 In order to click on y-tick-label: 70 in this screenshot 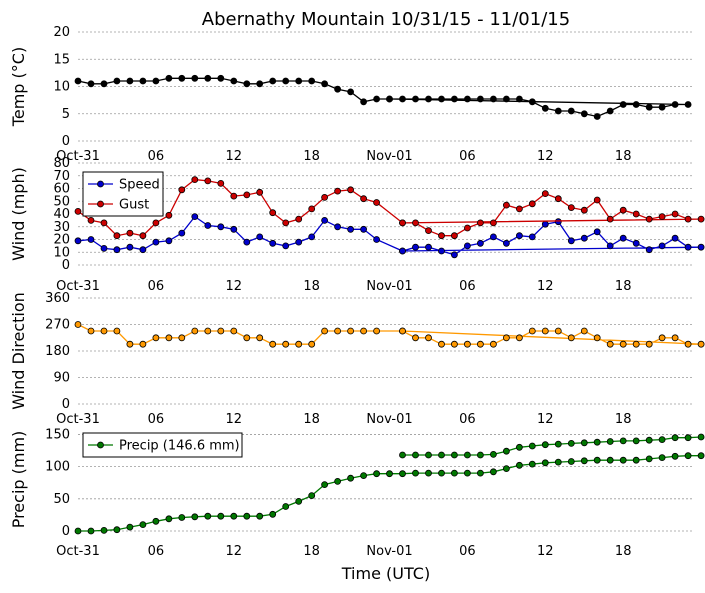, I will do `click(61, 176)`.